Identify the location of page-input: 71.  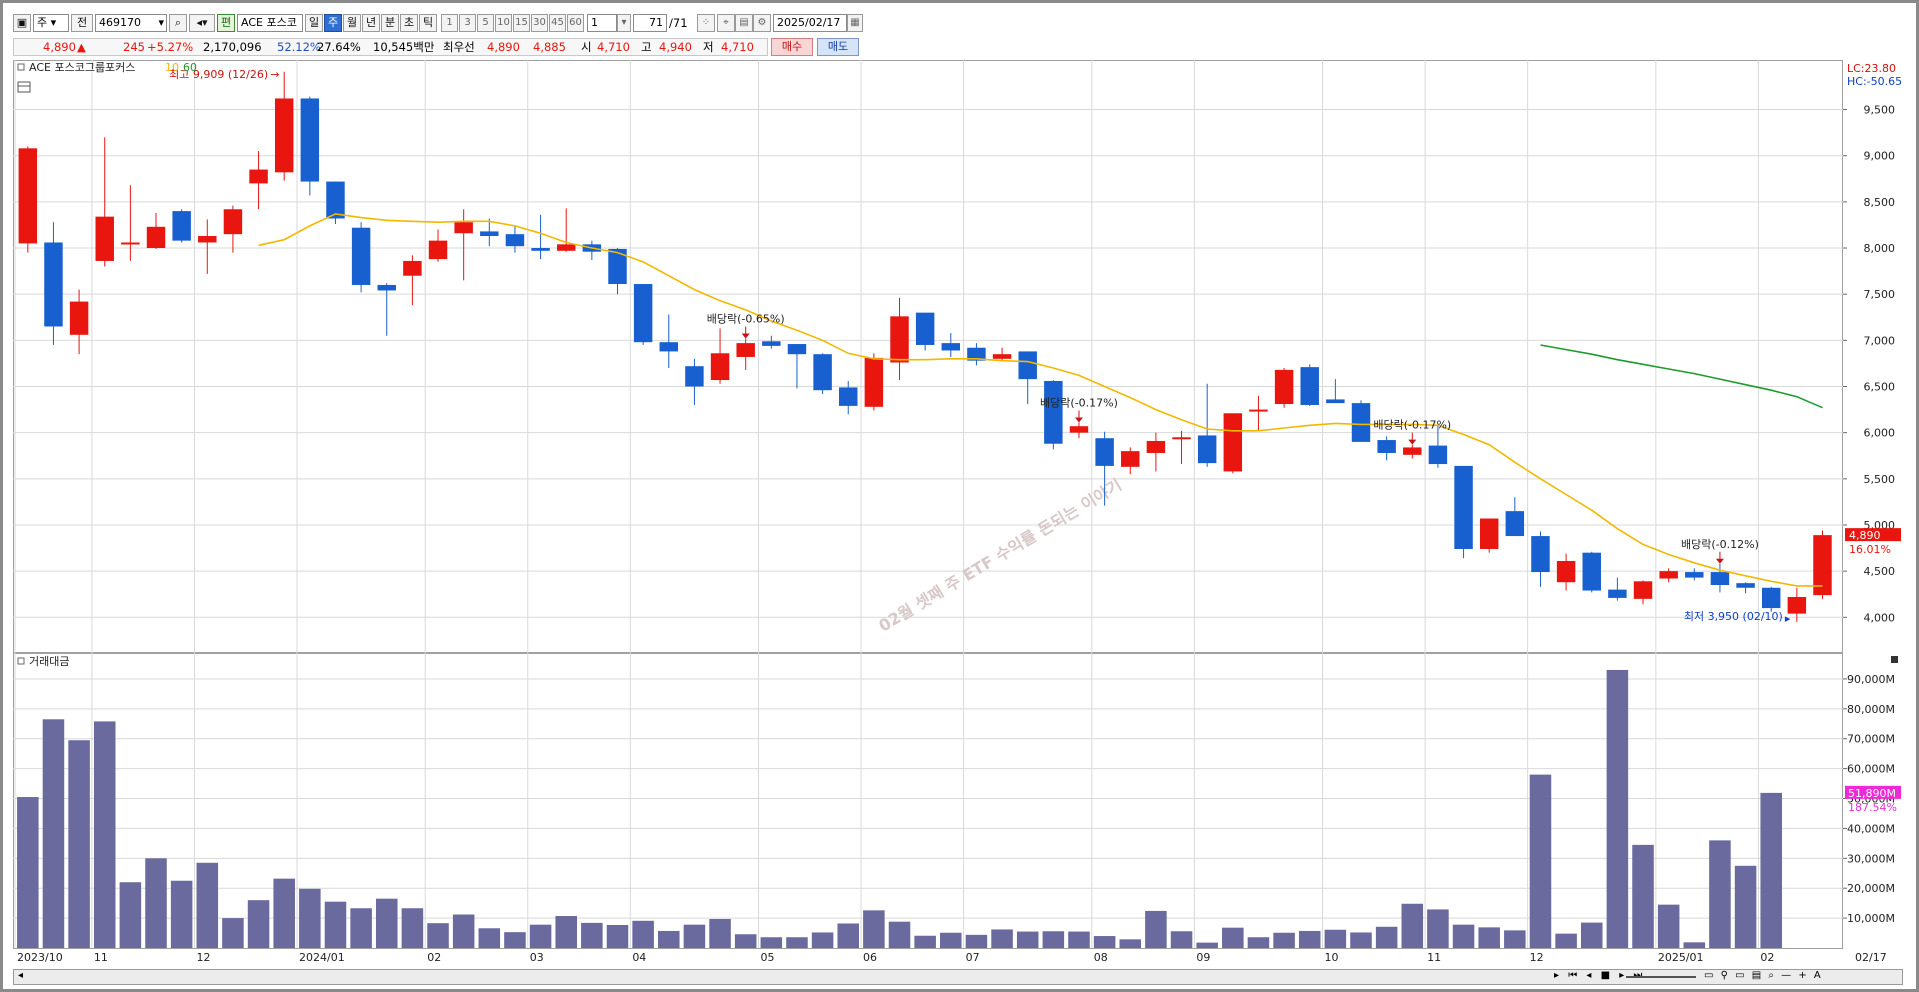
(650, 23).